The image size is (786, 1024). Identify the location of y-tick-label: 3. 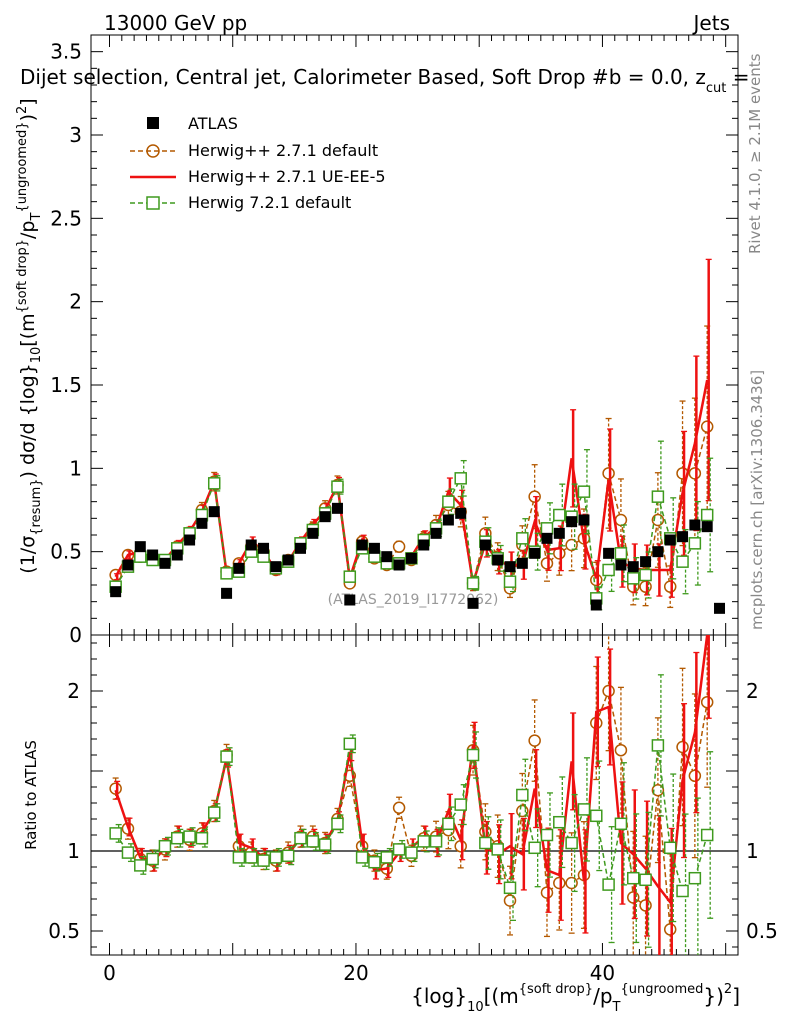
(75, 135).